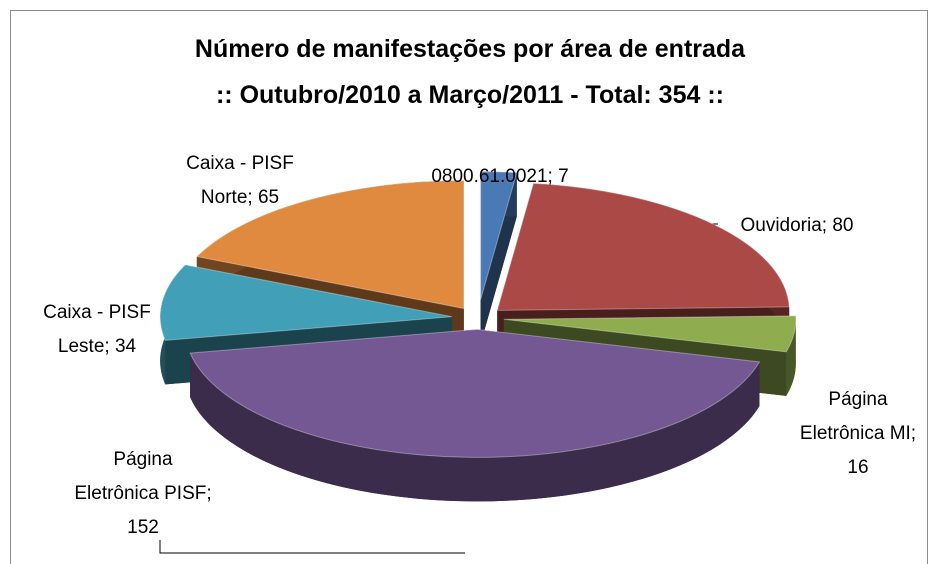 The width and height of the screenshot is (939, 564). I want to click on slice-side, so click(791, 355).